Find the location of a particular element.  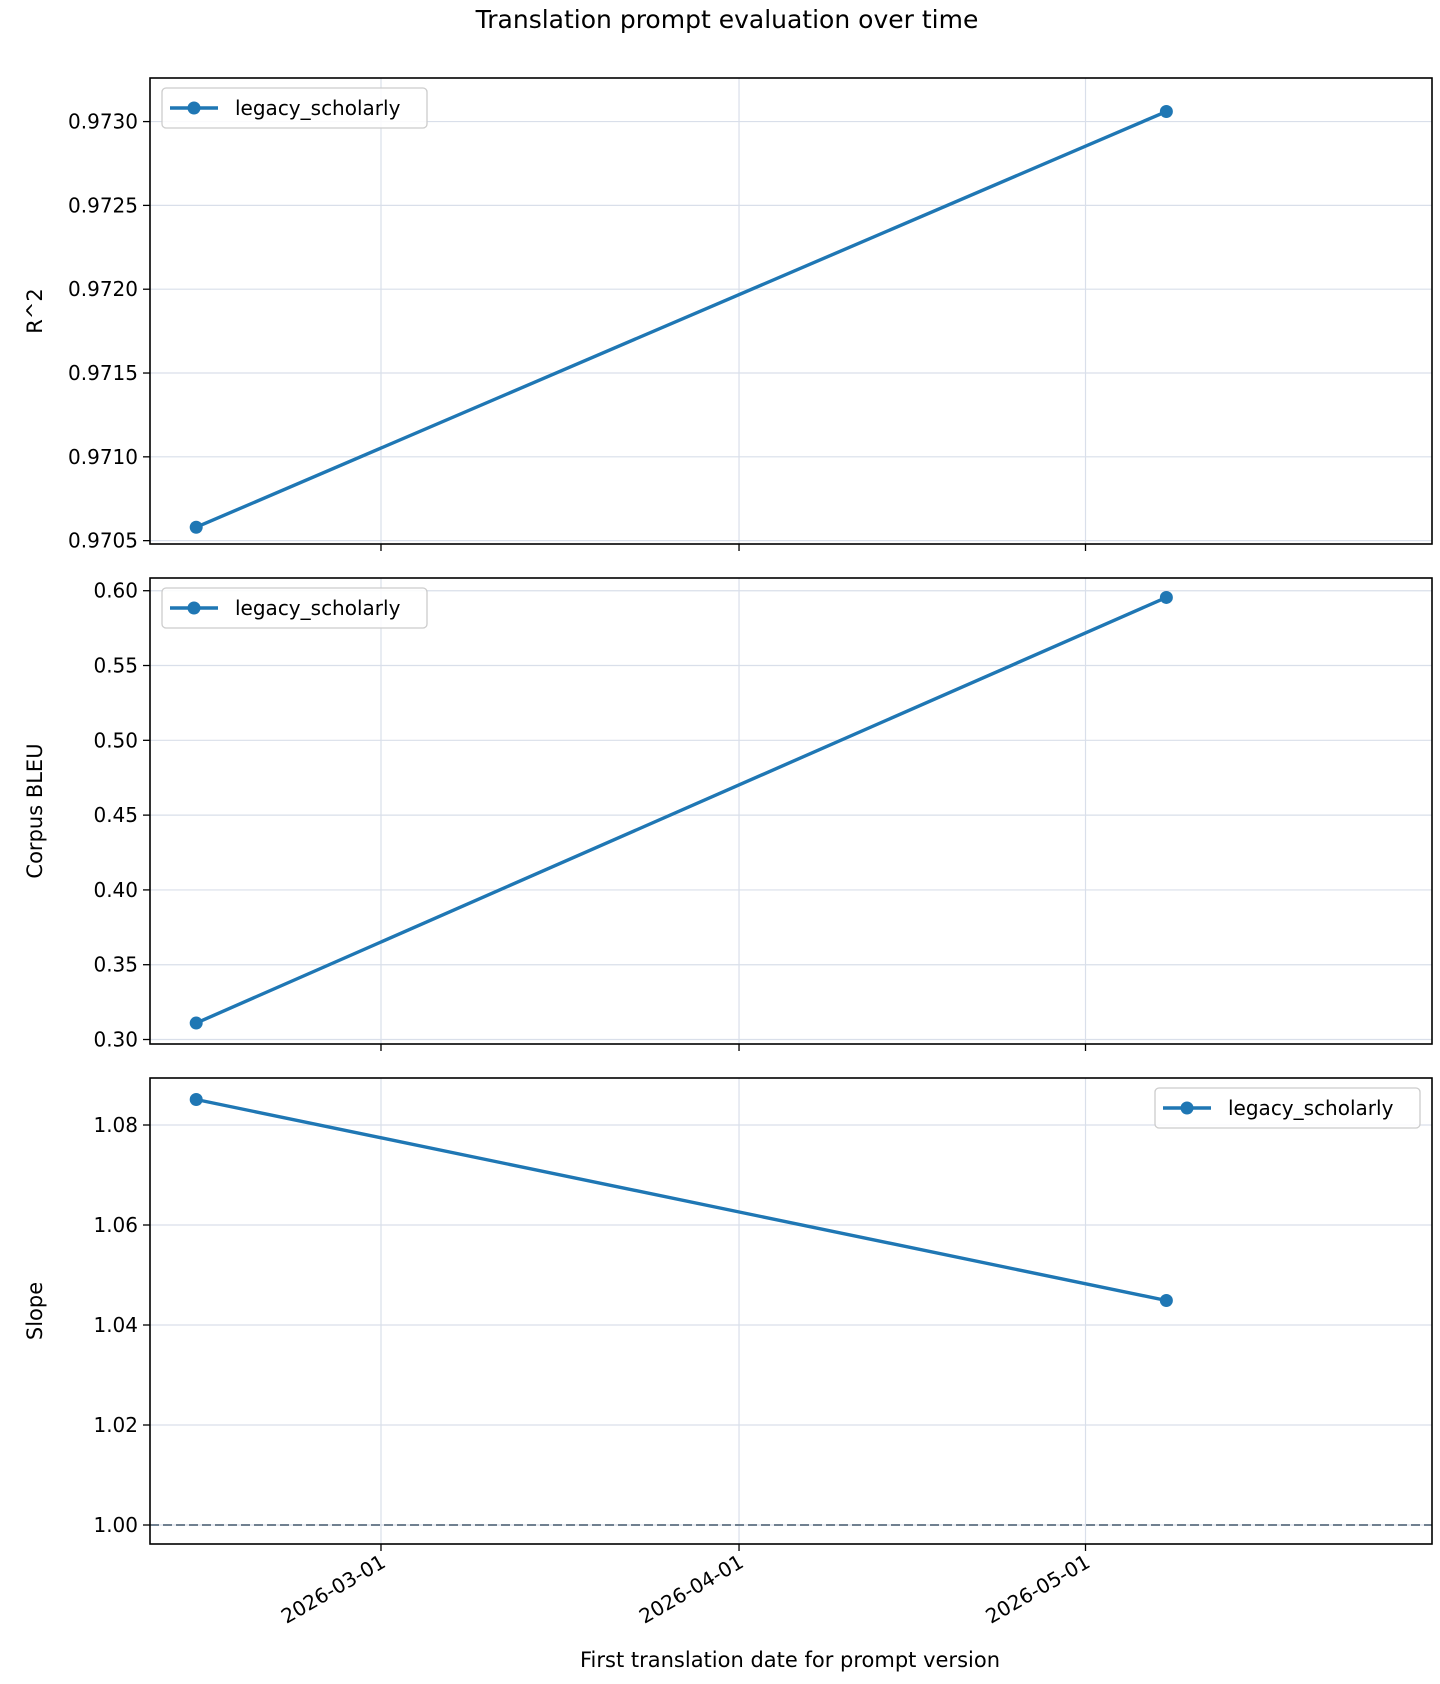

x-tick-label: 2026-05-01 is located at coordinates (1037, 1589).